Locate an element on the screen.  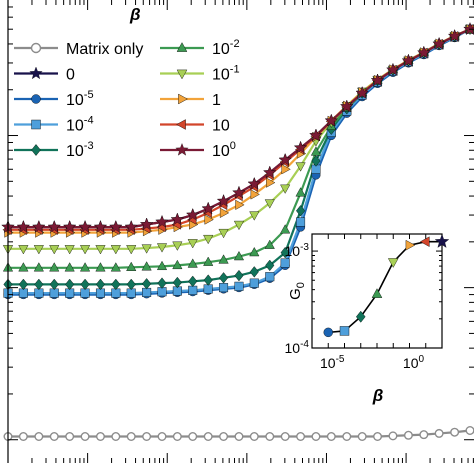
legend-item-0: 0 is located at coordinates (44, 75).